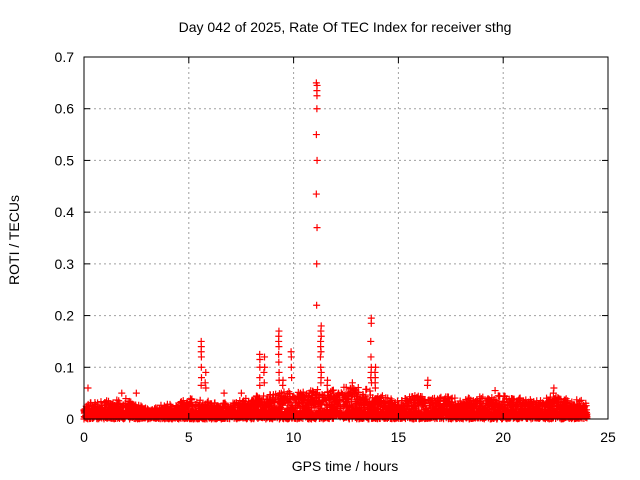 This screenshot has width=640, height=480. Describe the element at coordinates (65, 57) in the screenshot. I see `y-tick-label: 0.7` at that location.